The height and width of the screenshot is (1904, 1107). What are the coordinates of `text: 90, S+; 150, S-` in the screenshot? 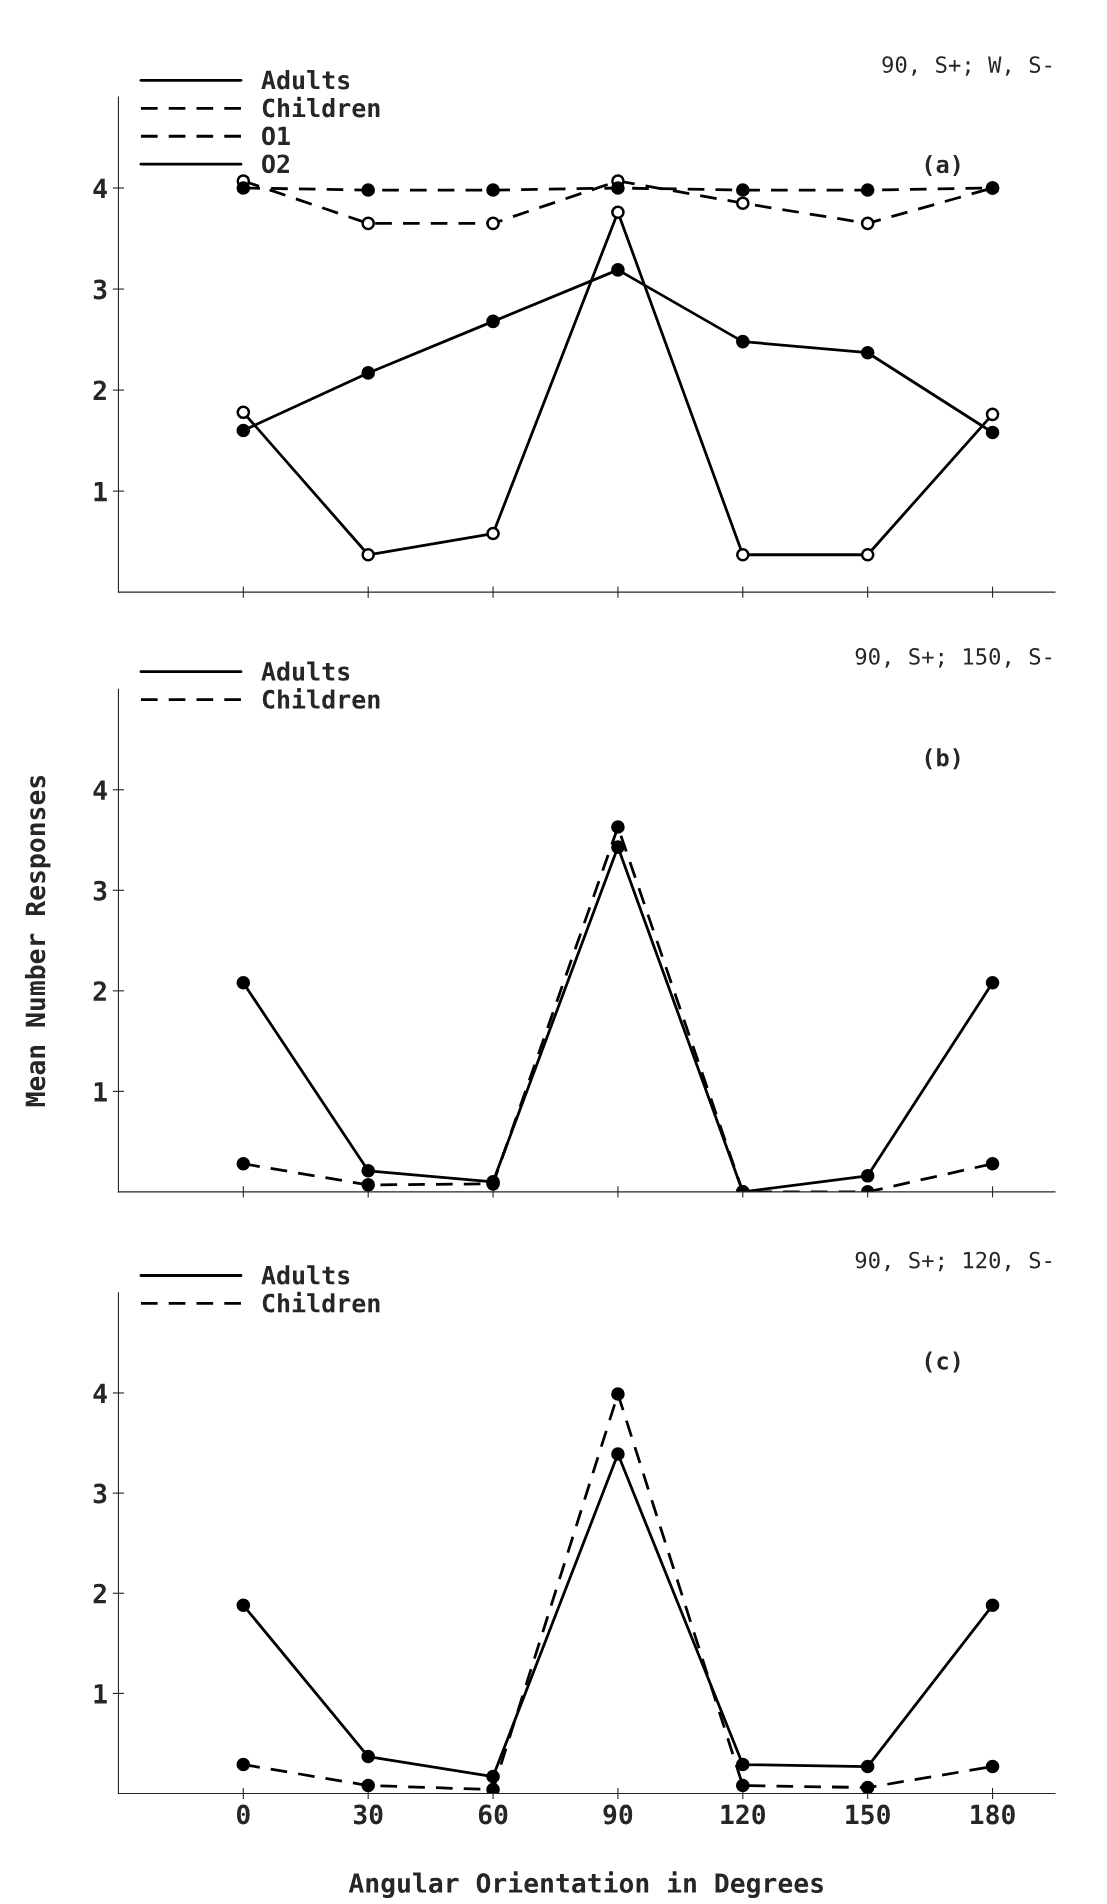 It's located at (953, 658).